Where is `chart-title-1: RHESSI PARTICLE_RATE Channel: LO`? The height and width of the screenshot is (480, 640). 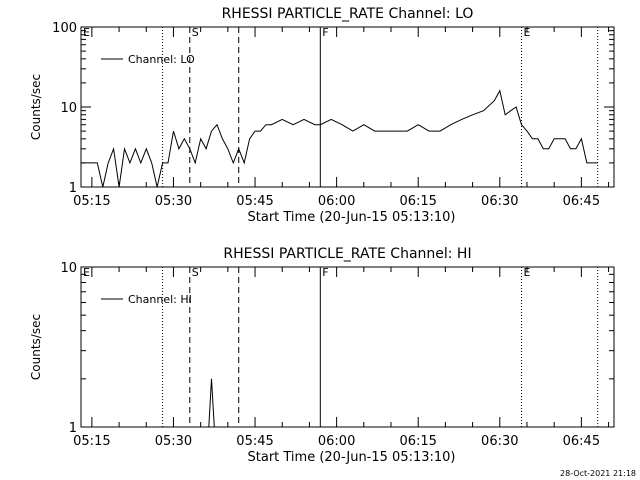
chart-title-1: RHESSI PARTICLE_RATE Channel: LO is located at coordinates (348, 14).